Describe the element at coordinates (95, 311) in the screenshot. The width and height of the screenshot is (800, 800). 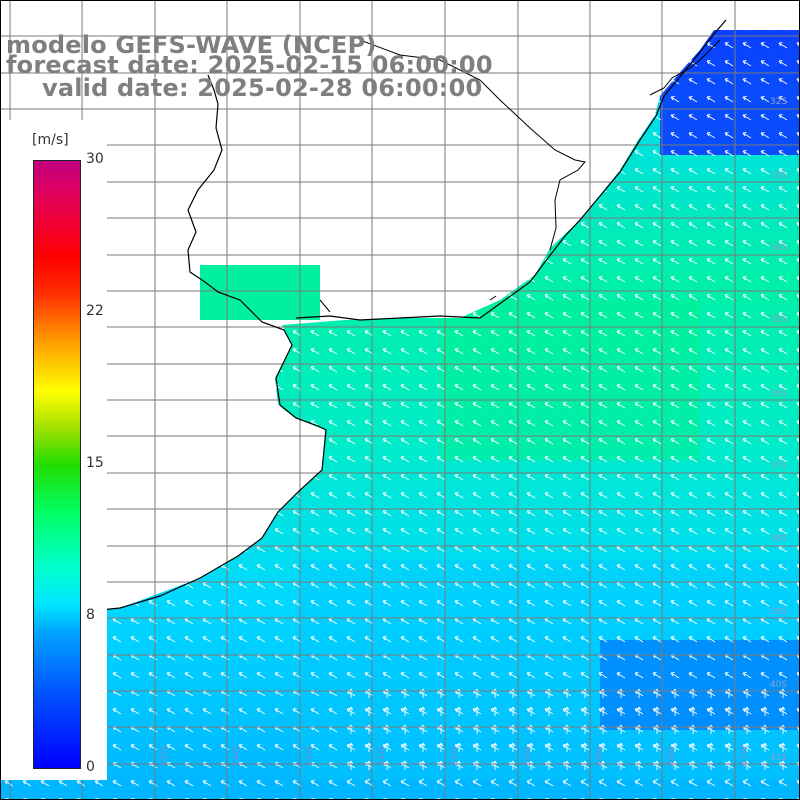
I see `legend-tick-22: 22` at that location.